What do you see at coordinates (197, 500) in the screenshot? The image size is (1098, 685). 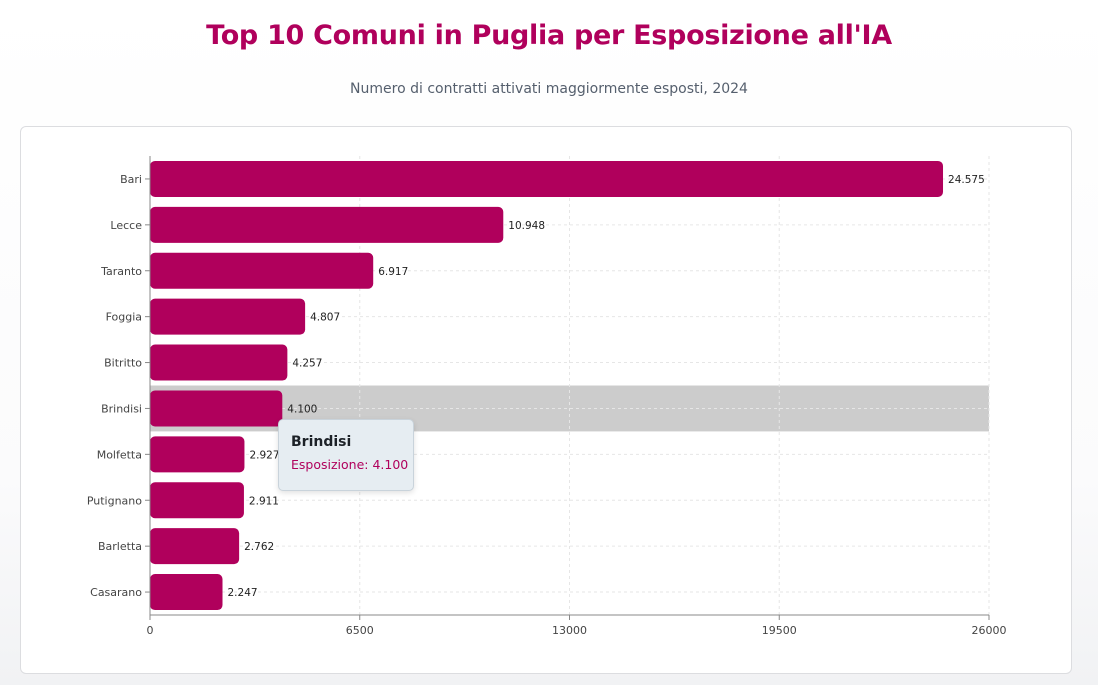 I see `bar-putignano` at bounding box center [197, 500].